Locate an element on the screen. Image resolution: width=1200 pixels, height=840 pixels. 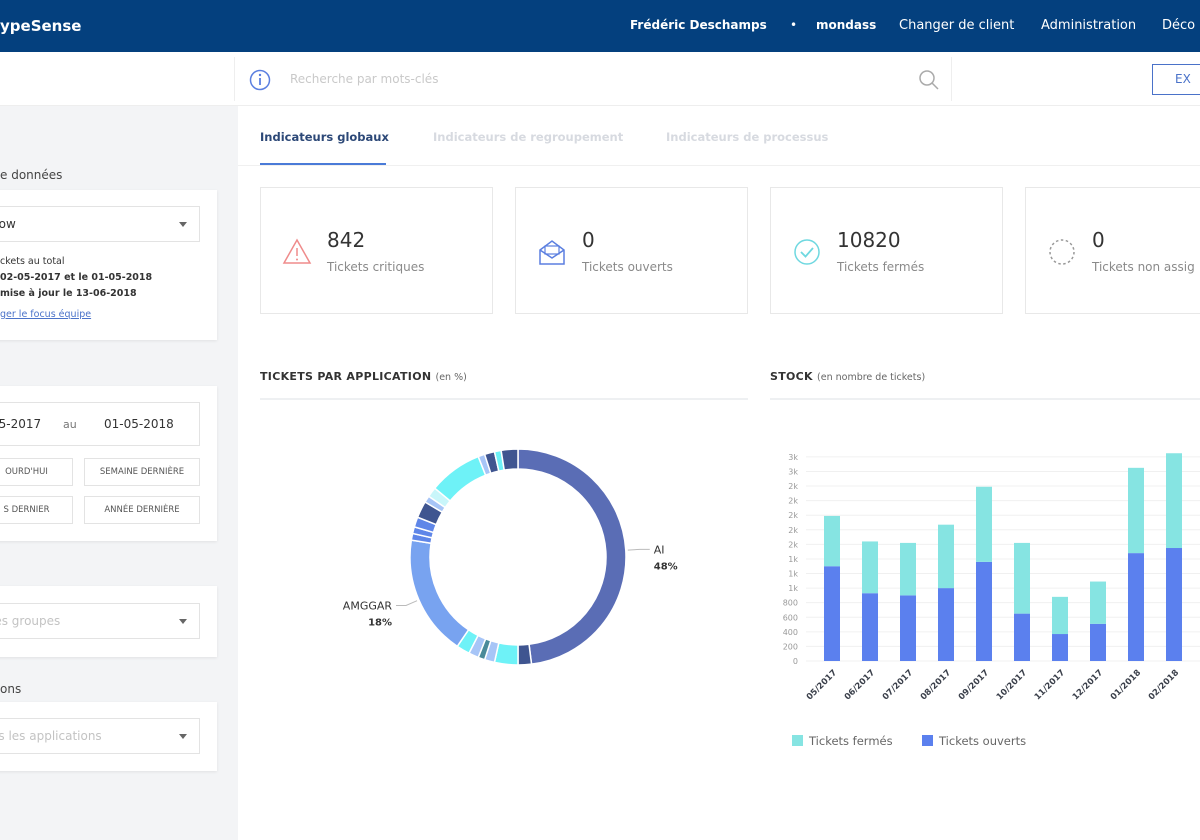
apps-select: es les applications is located at coordinates (100, 736).